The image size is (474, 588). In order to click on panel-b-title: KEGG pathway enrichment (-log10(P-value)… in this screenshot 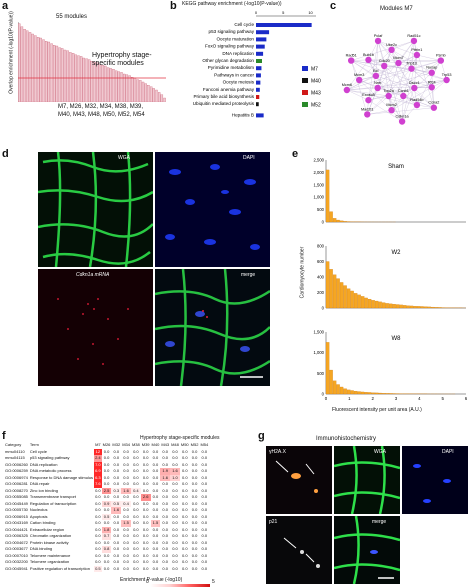, I will do `click(232, 4)`.